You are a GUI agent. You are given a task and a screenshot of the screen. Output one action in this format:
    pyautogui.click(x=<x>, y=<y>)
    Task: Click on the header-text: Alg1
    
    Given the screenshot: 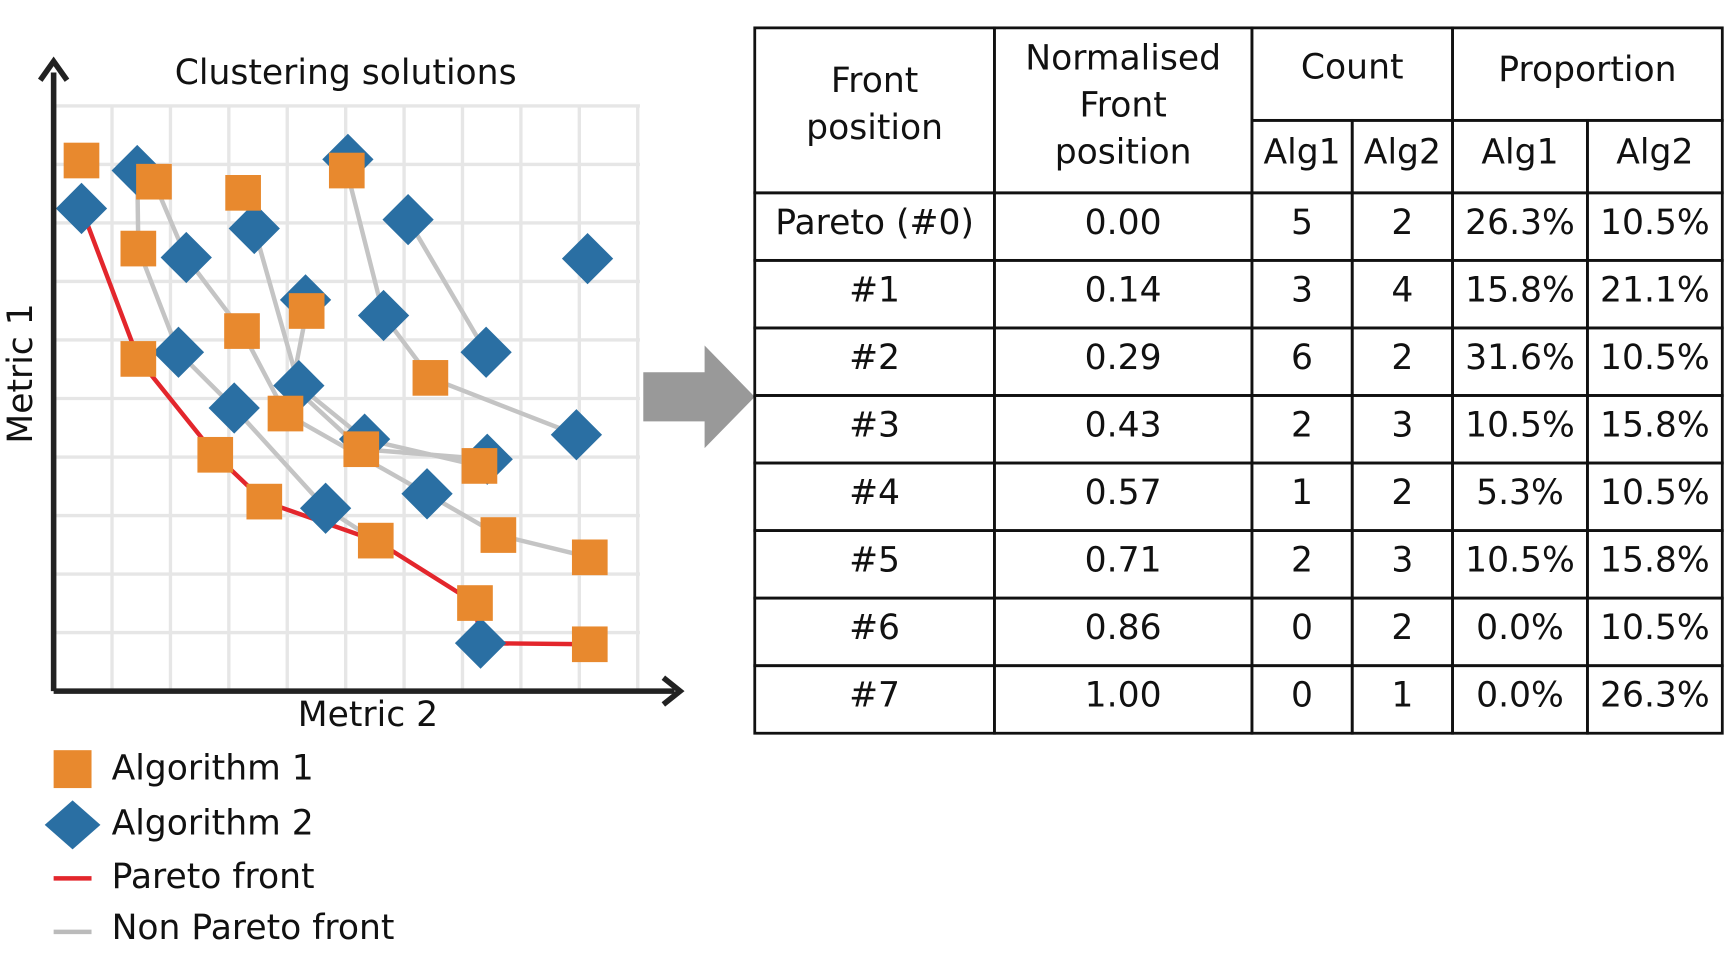 What is the action you would take?
    pyautogui.click(x=1519, y=152)
    